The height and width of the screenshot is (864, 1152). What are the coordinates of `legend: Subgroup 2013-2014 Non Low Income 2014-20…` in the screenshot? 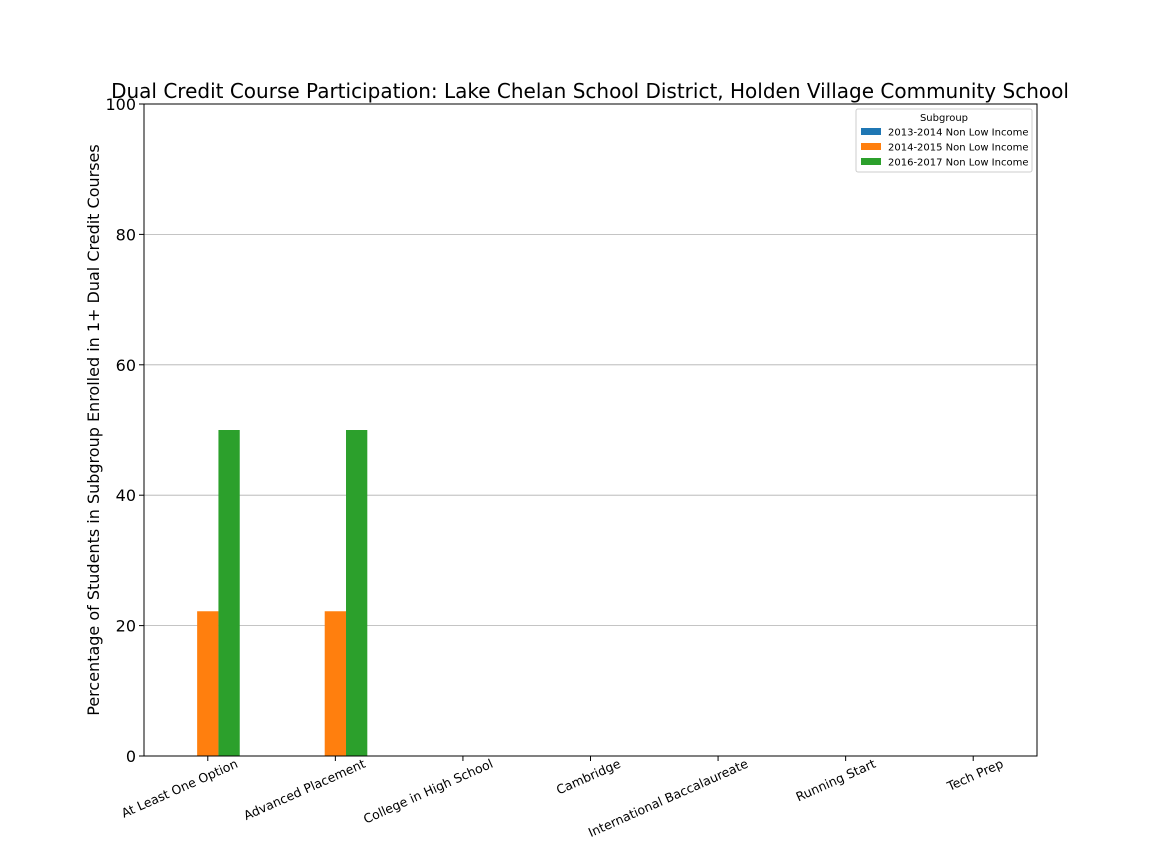 It's located at (944, 140).